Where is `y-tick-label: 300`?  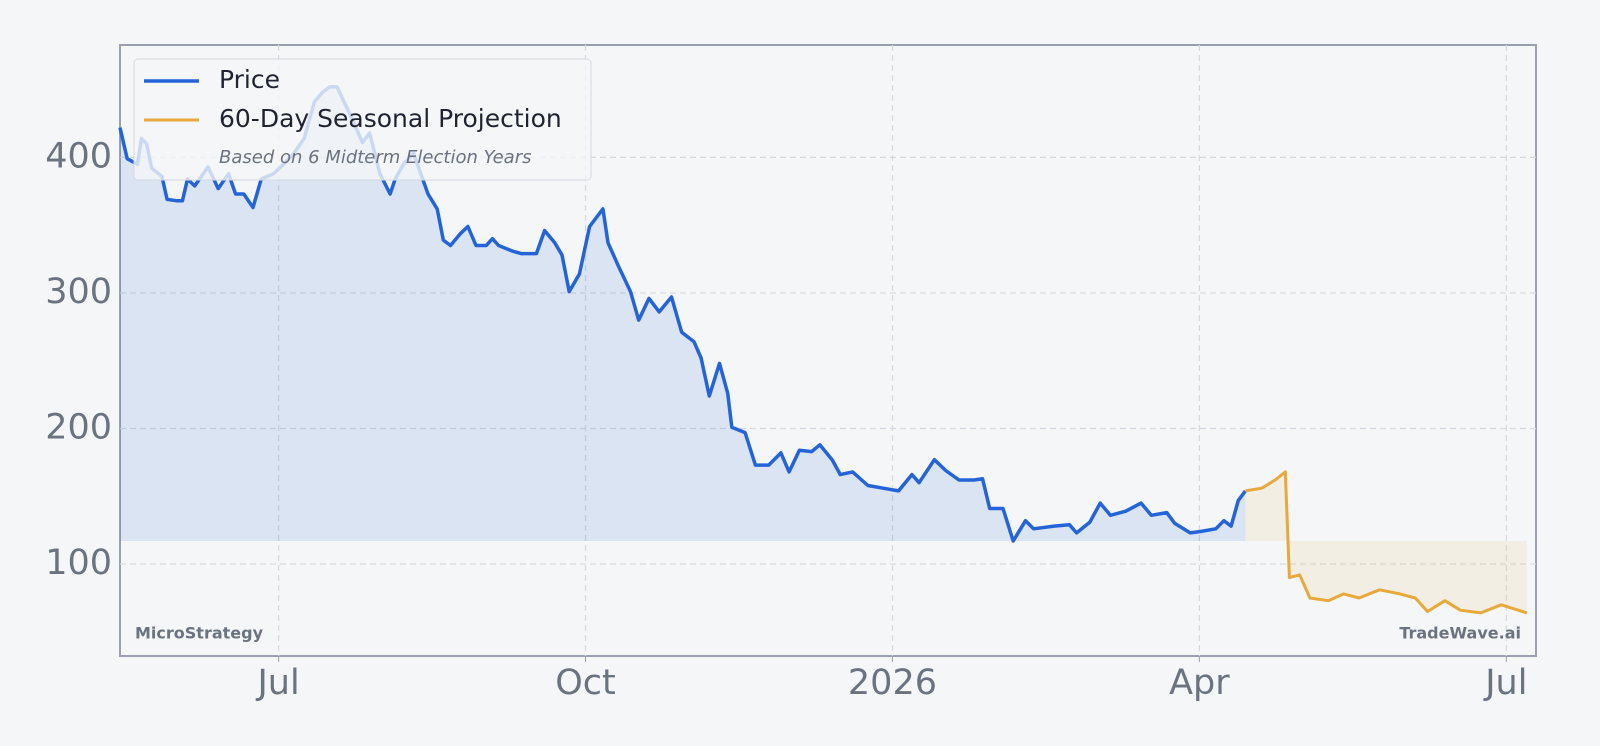 y-tick-label: 300 is located at coordinates (78, 292).